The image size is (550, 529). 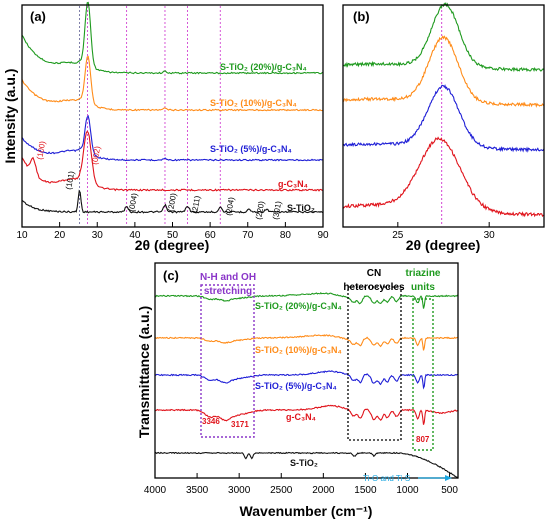 I want to click on panel-a-xlabel: 2θ (degree), so click(x=172, y=245).